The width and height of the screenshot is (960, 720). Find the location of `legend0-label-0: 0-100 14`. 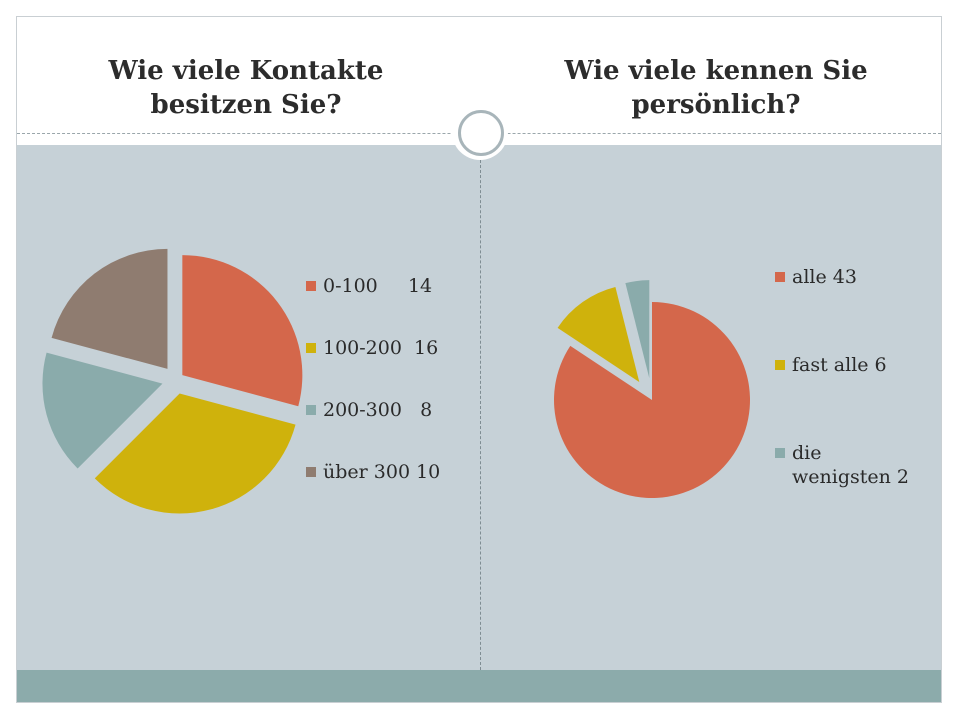

legend0-label-0: 0-100 14 is located at coordinates (378, 286).